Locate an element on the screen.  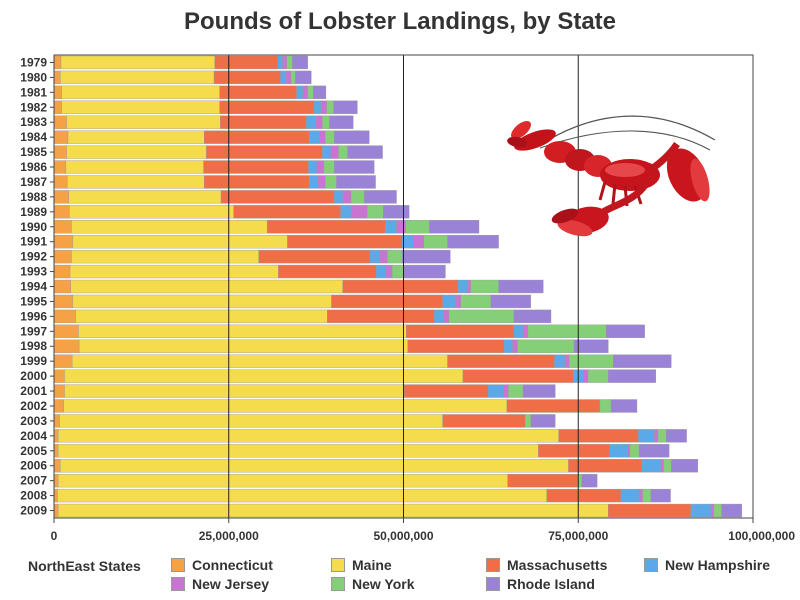
bar-segment-massachusetts-1986 is located at coordinates (256, 167).